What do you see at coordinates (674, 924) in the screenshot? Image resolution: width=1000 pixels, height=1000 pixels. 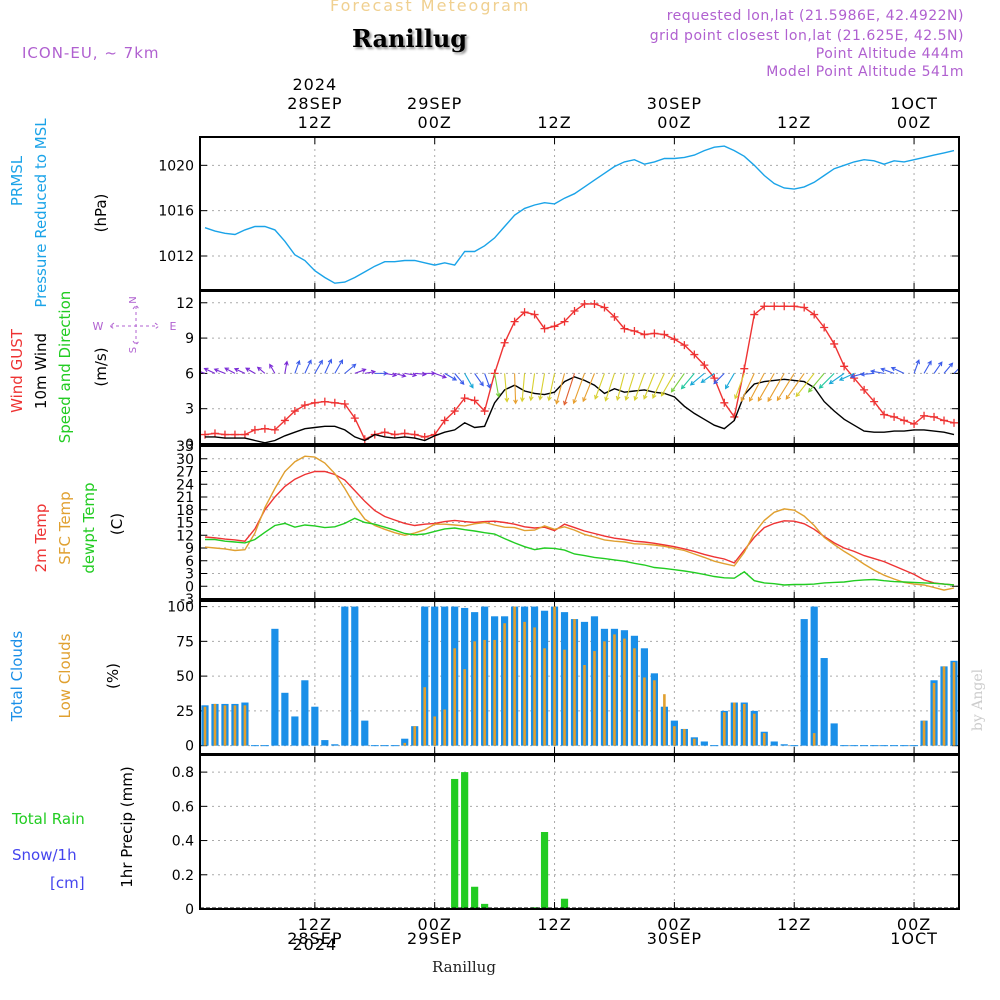 I see `bottom-hour-label: 00Z` at bounding box center [674, 924].